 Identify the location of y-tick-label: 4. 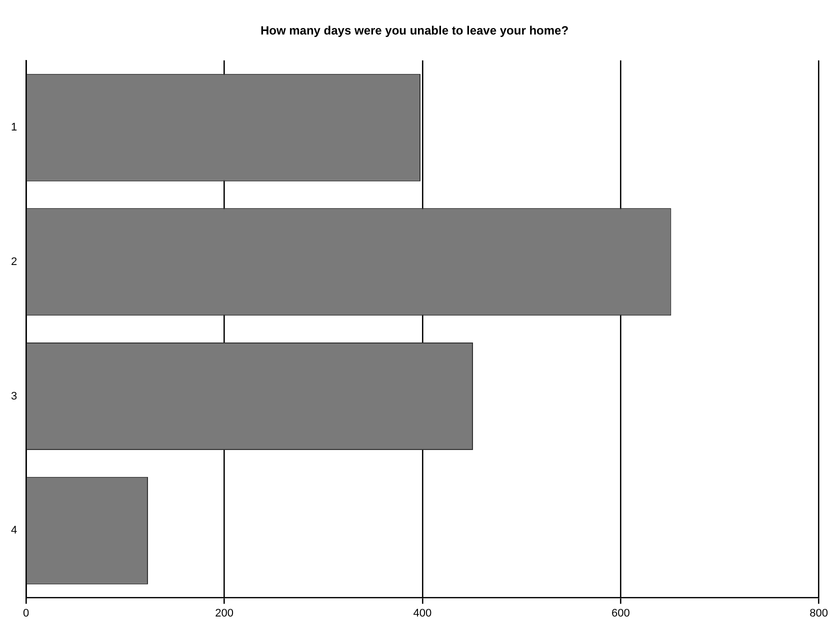
(14, 530).